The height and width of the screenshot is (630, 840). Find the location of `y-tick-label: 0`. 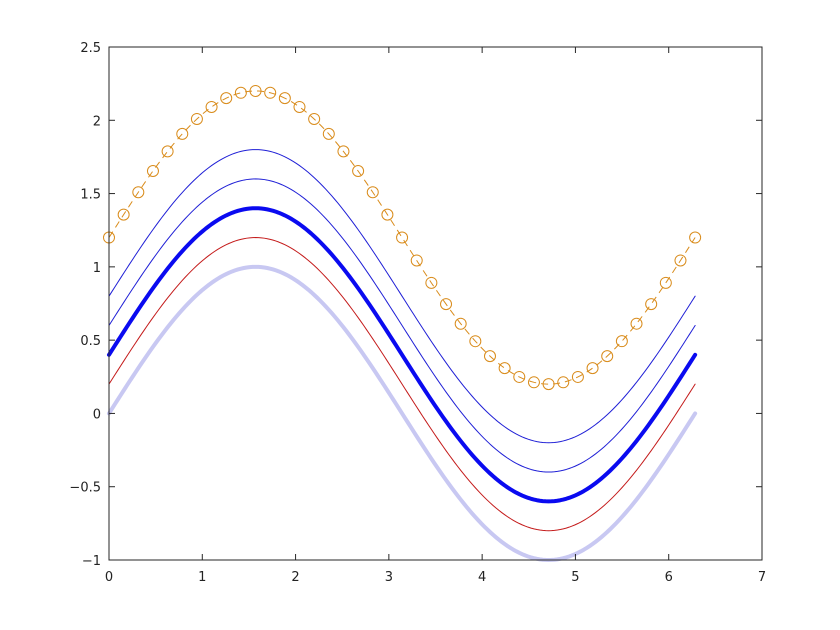

y-tick-label: 0 is located at coordinates (97, 414).